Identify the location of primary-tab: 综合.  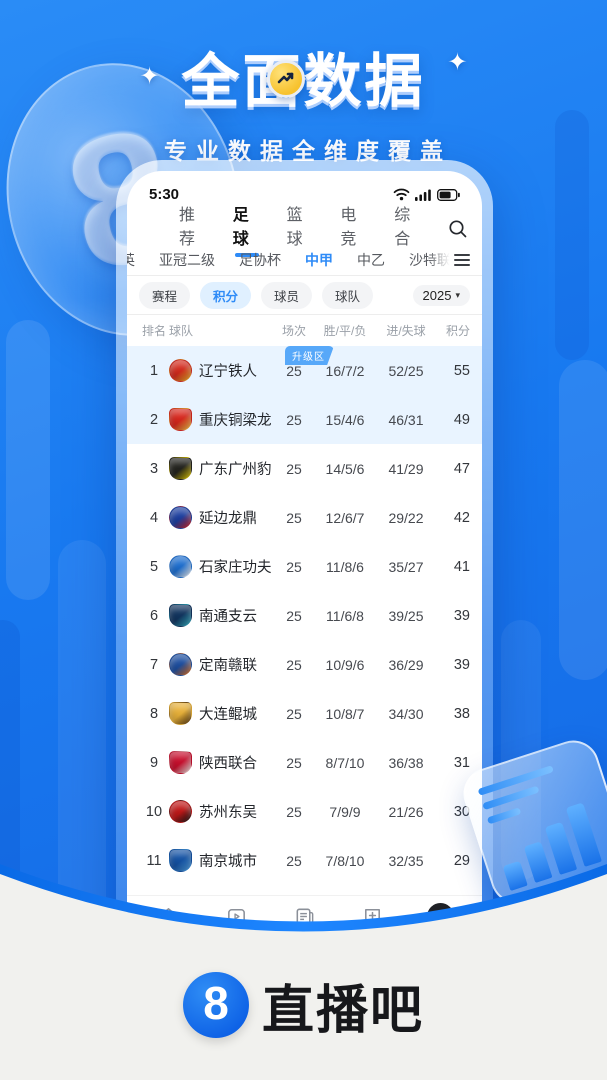
(408, 229).